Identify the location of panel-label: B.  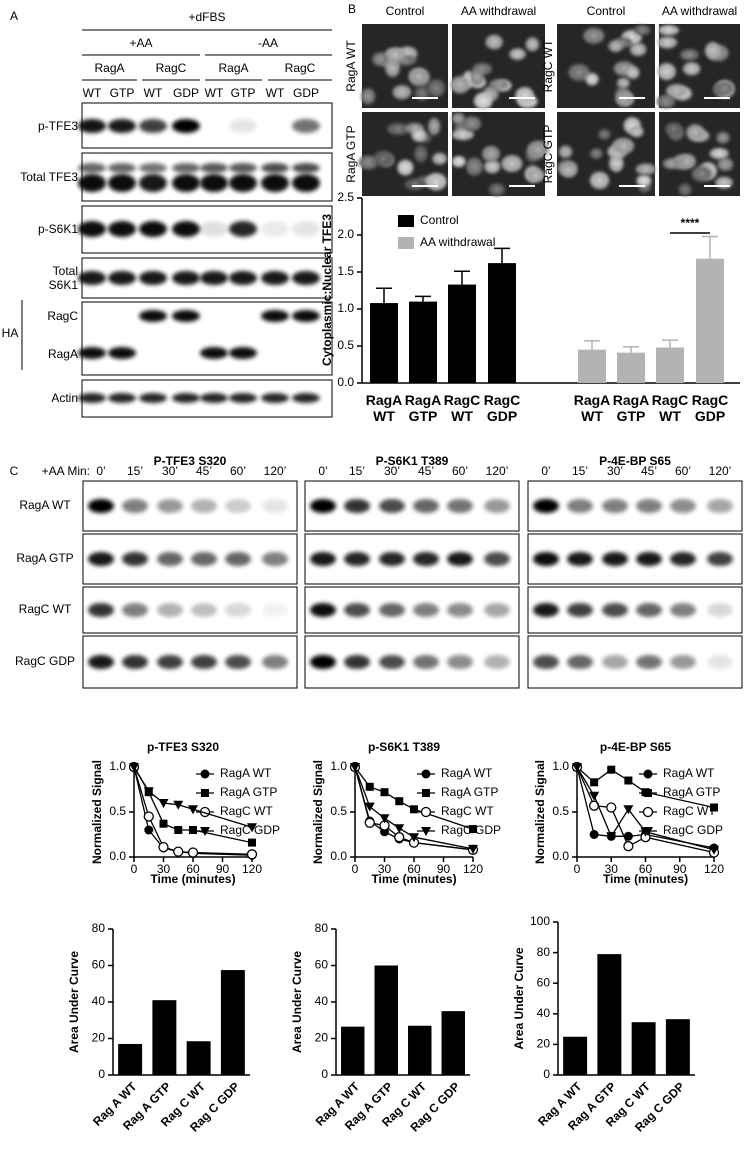
(352, 9).